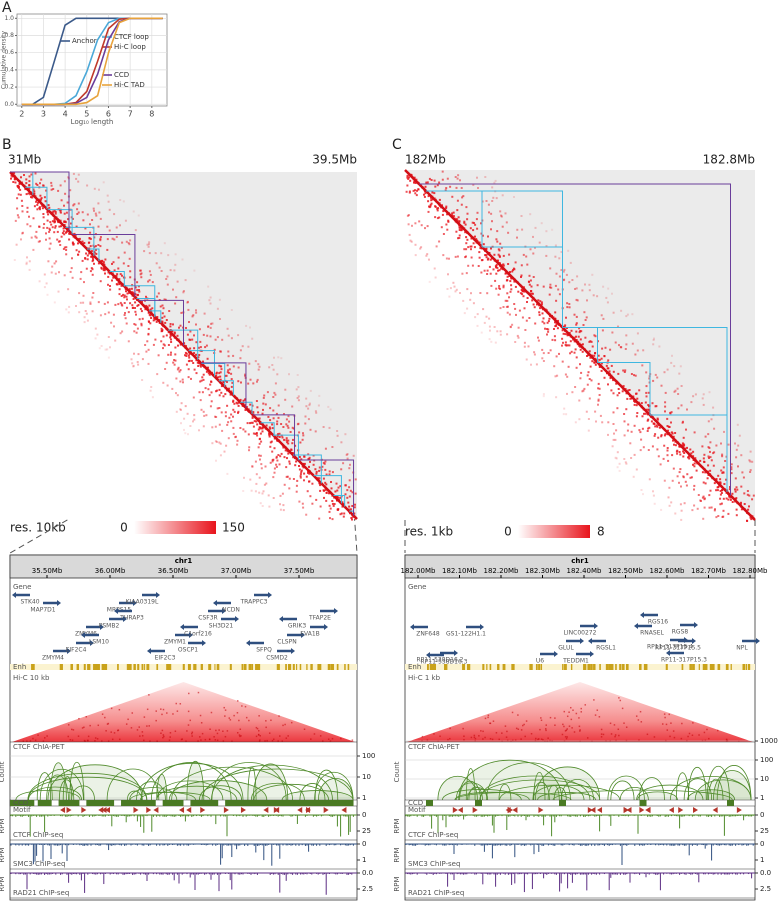 This screenshot has width=778, height=902. I want to click on ccd-block, so click(478, 803).